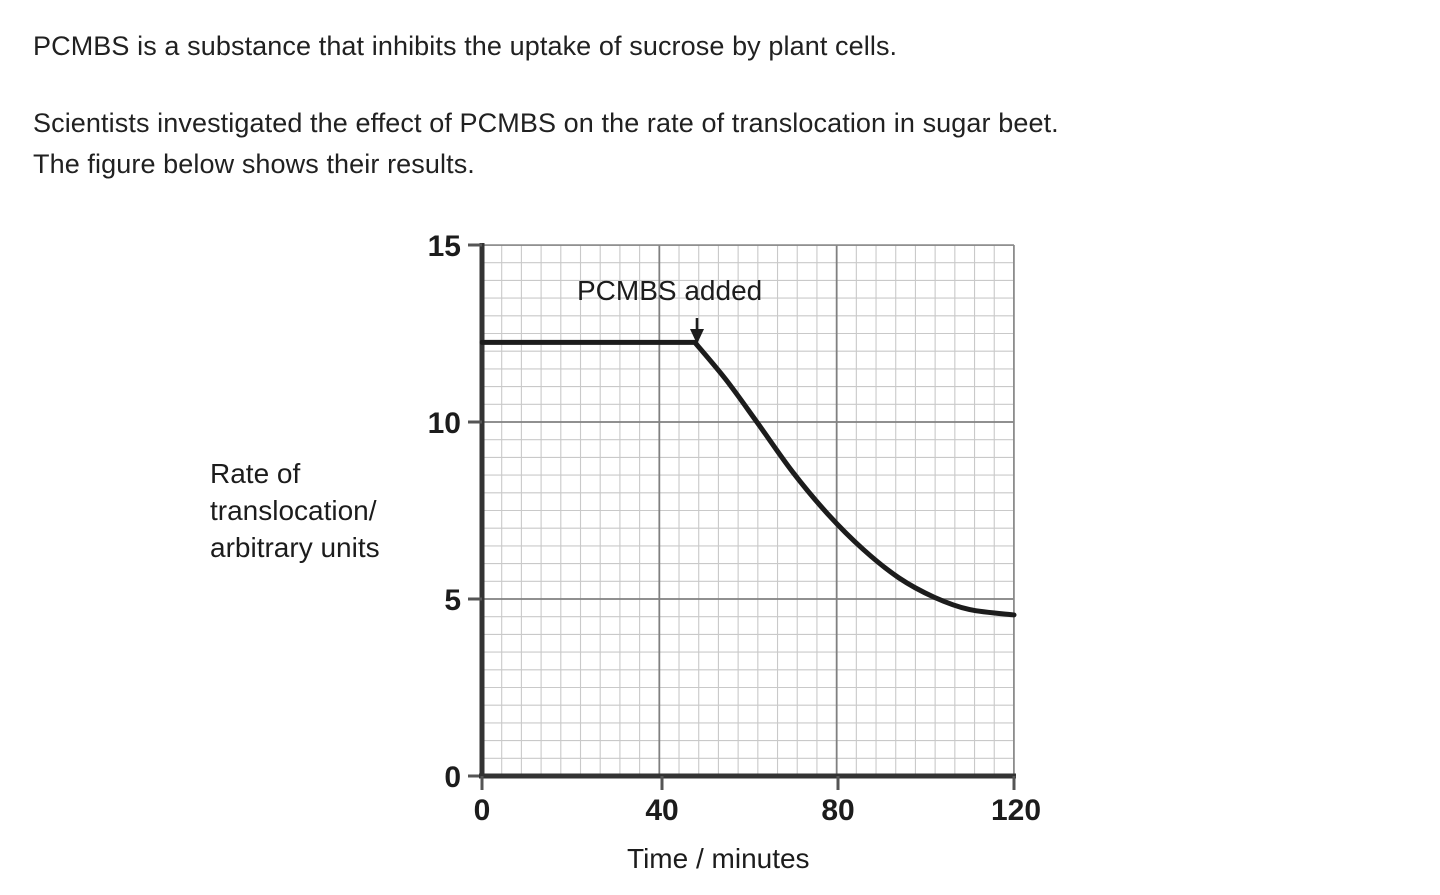  Describe the element at coordinates (254, 164) in the screenshot. I see `stem-paragraph-3: The figure below shows their results.` at that location.